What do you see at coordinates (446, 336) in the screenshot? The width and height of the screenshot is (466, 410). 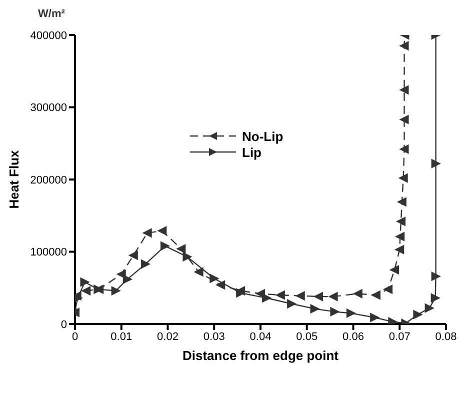 I see `x-tick-label: 0.08` at bounding box center [446, 336].